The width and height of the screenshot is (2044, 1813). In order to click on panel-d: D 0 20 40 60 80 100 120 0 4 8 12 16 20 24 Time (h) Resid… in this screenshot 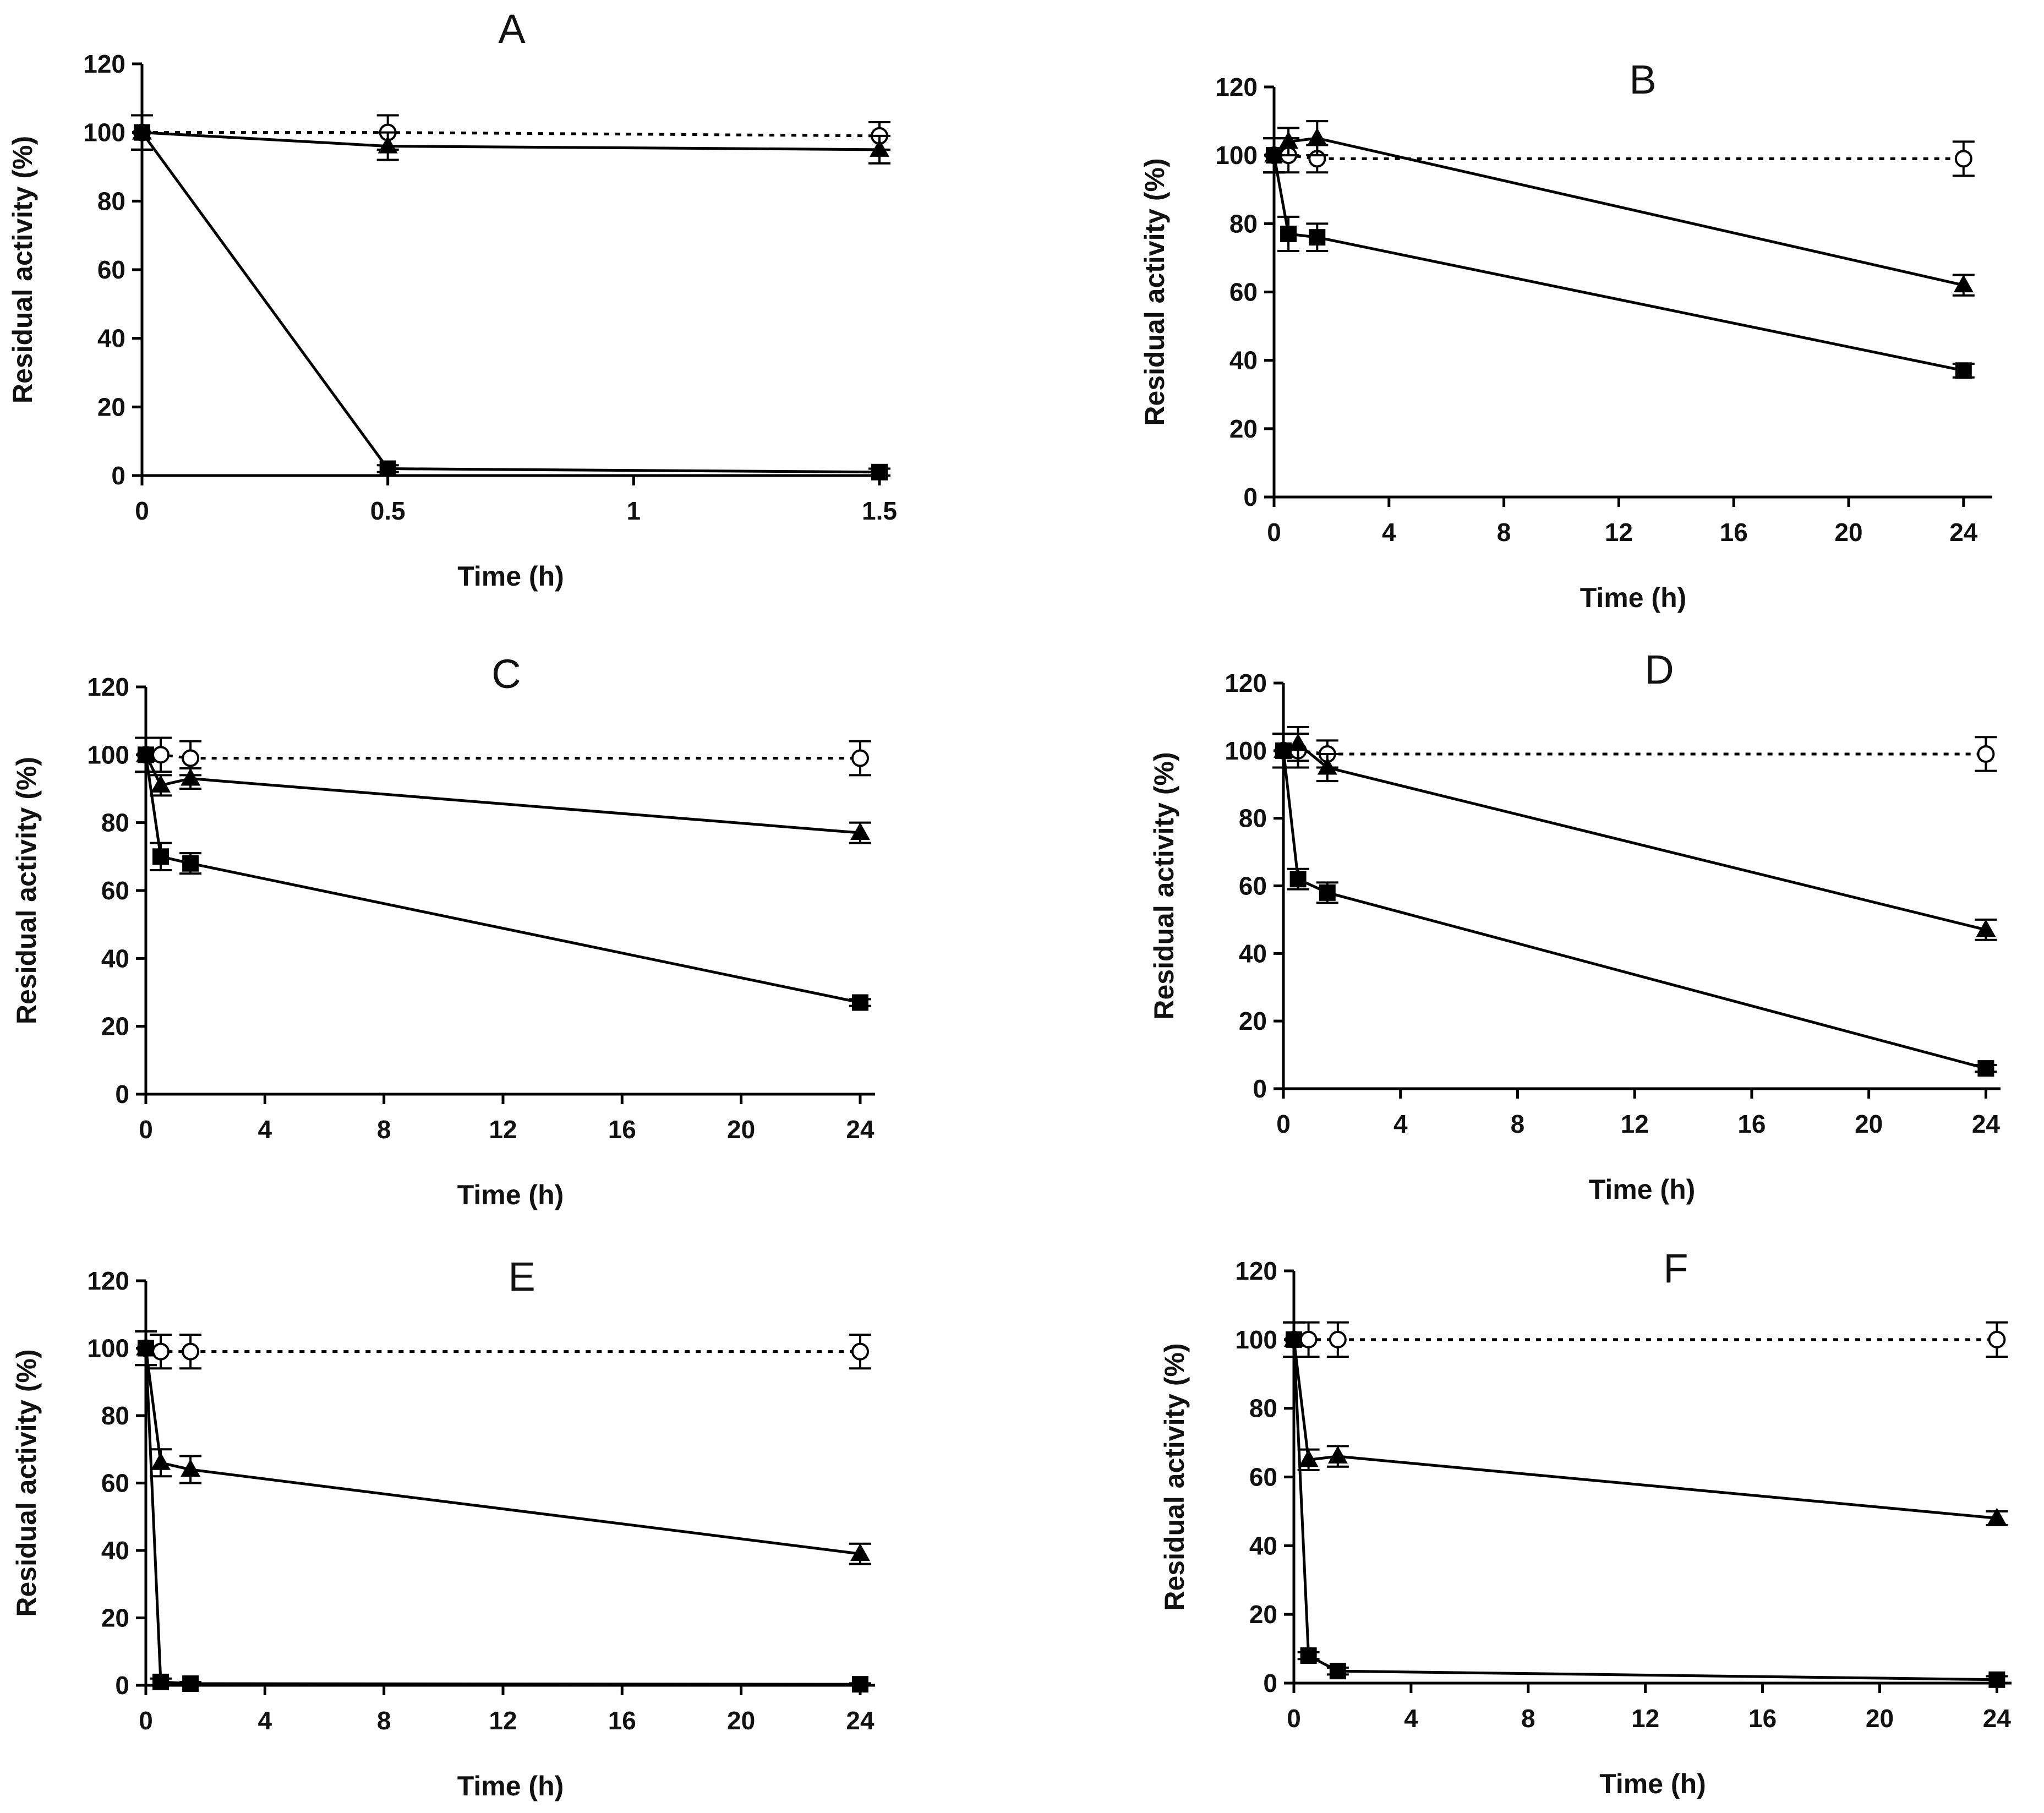, I will do `click(1575, 926)`.